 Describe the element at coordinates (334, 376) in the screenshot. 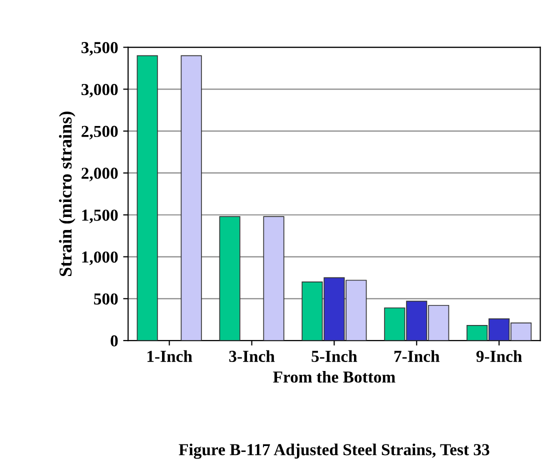

I see `x-axis-title: From the Bottom` at that location.